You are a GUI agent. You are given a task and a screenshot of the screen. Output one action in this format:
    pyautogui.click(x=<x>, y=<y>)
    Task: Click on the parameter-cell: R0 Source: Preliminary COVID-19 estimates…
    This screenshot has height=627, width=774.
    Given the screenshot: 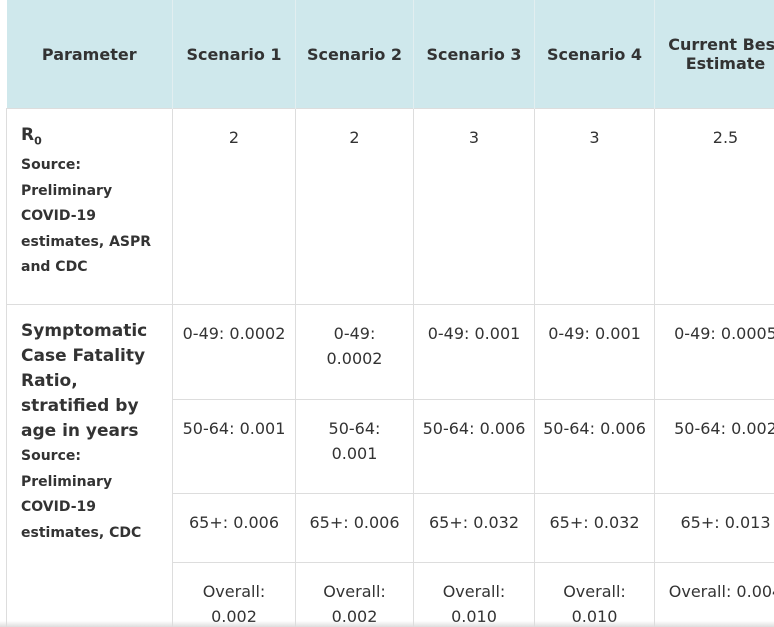 What is the action you would take?
    pyautogui.click(x=89, y=206)
    